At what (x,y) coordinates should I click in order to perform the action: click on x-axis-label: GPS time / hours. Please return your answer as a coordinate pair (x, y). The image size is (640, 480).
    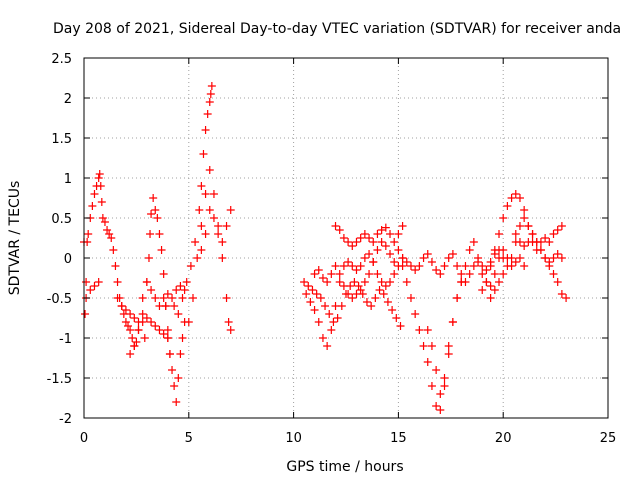
    Looking at the image, I should click on (344, 467).